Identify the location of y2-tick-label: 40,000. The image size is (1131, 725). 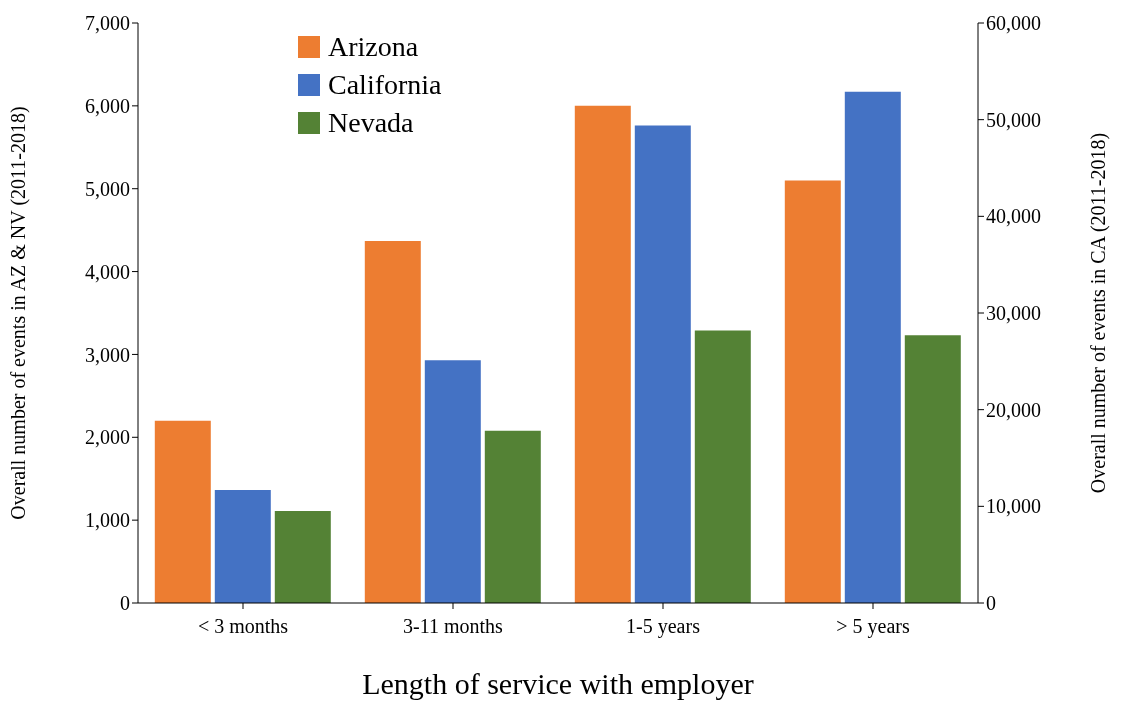
(1013, 216).